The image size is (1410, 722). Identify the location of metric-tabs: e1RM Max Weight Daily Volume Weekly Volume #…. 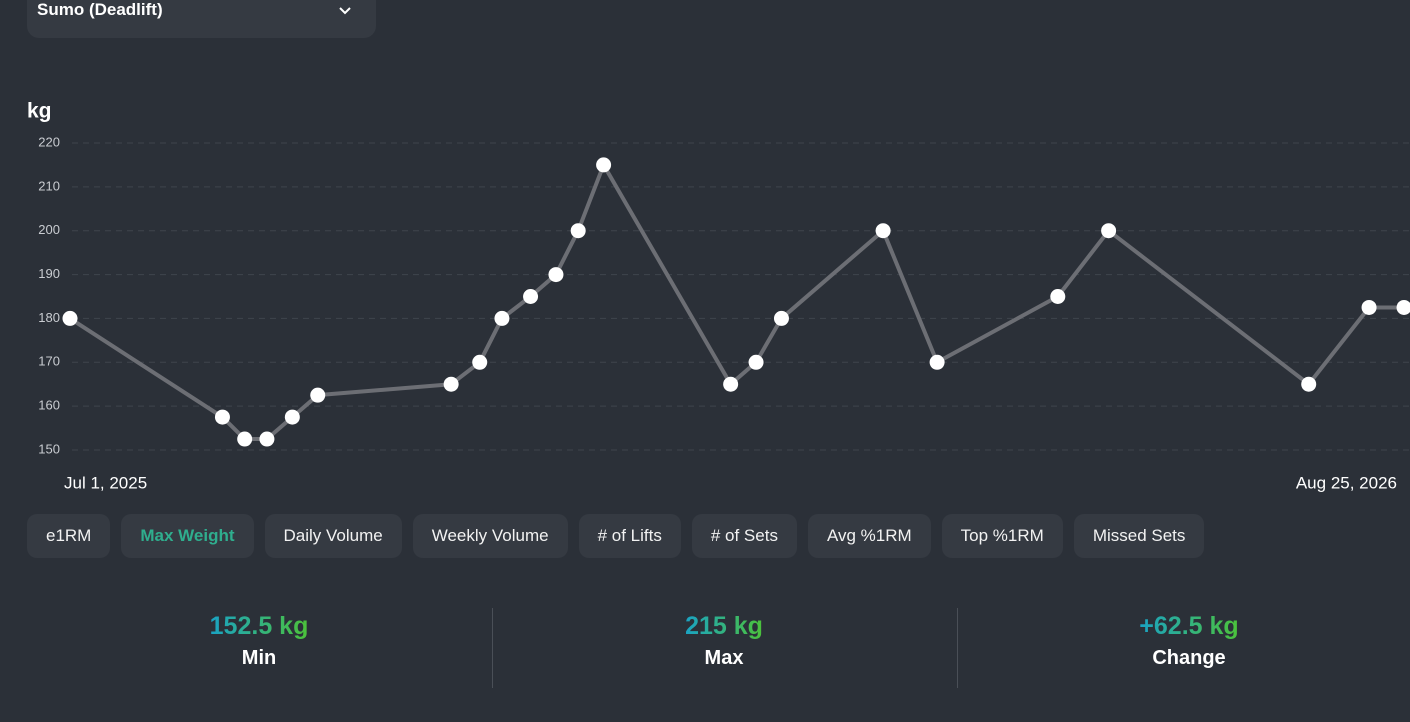
(616, 536).